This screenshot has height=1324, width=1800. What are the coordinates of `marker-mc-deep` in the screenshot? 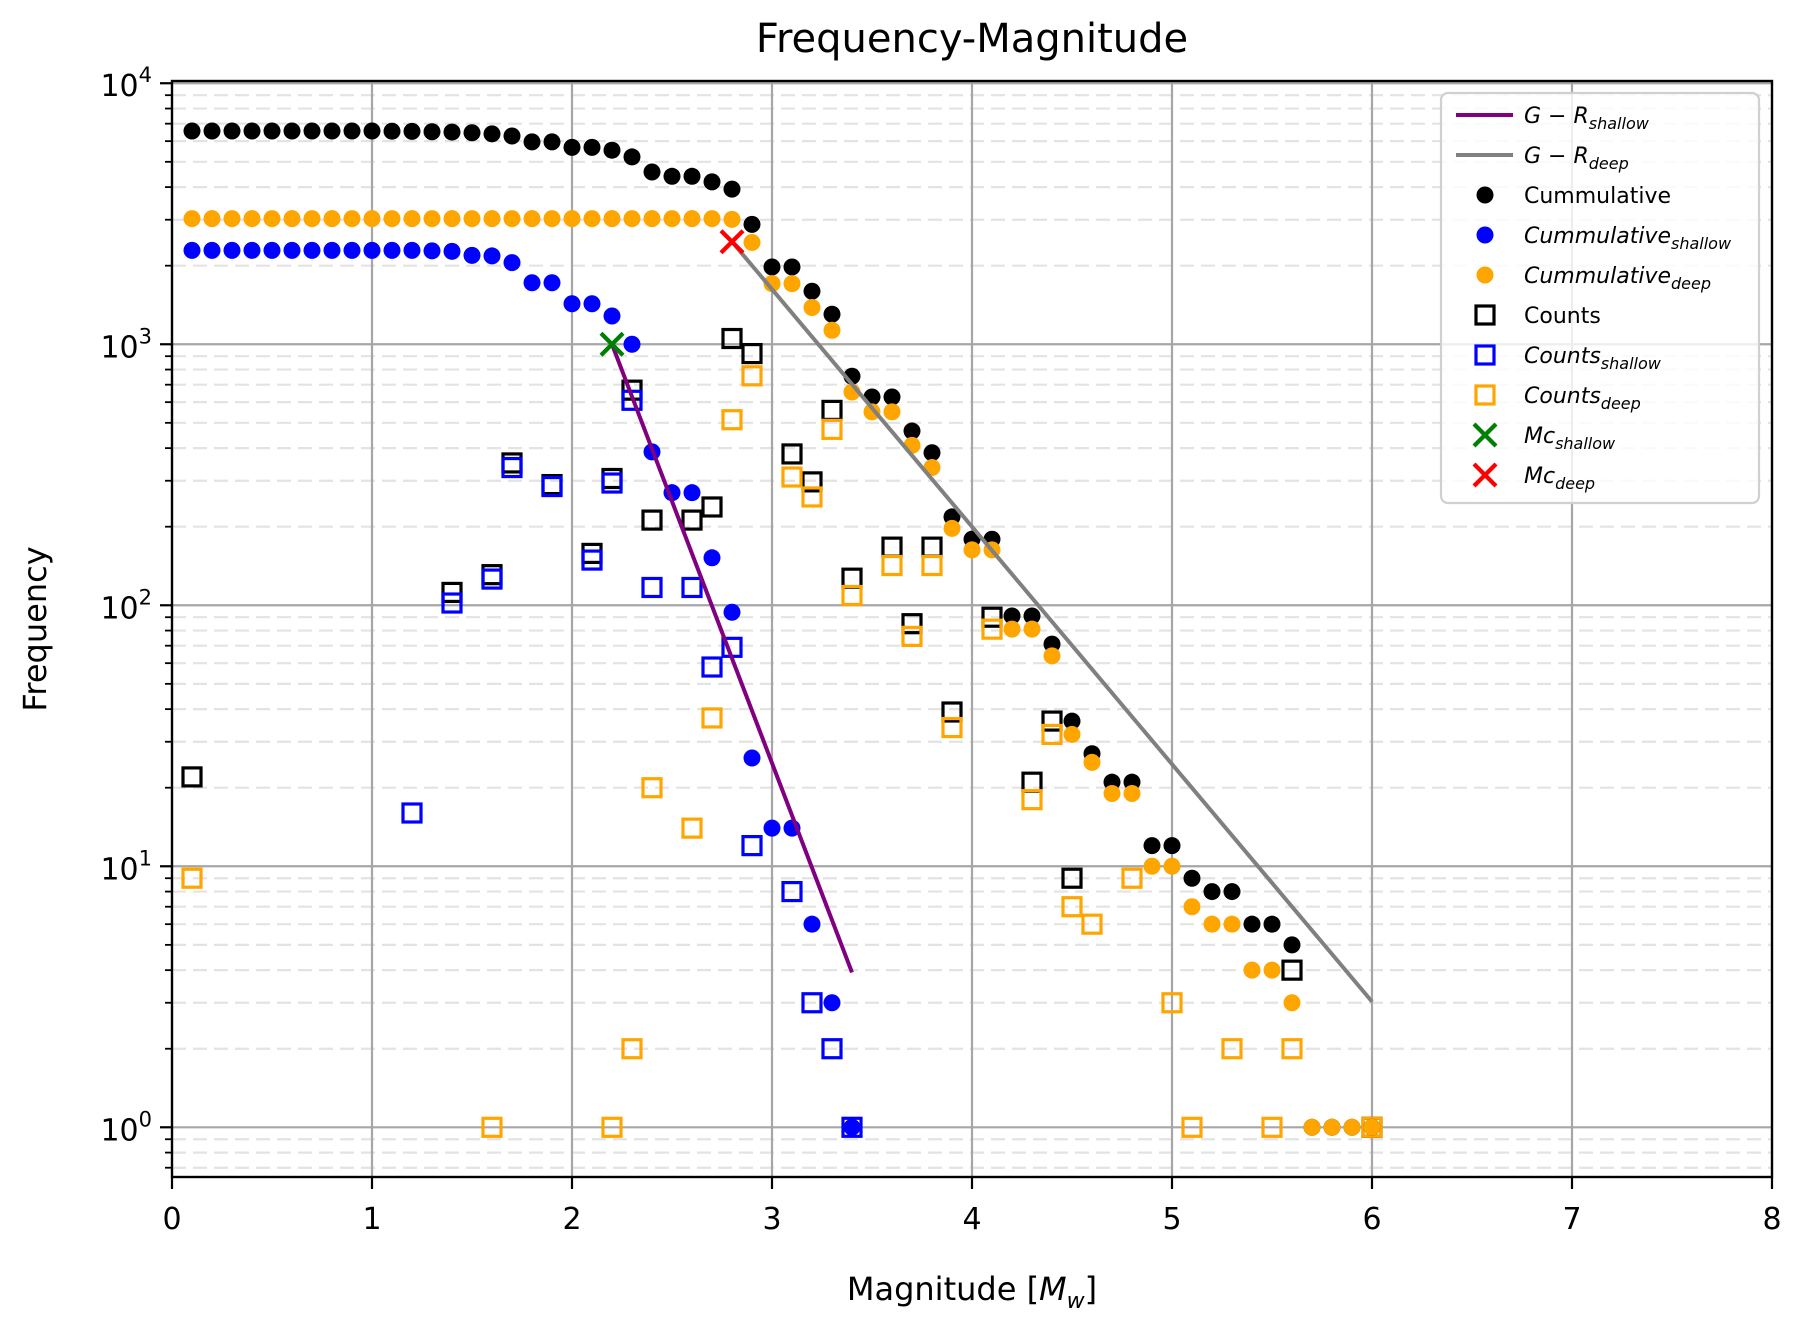 It's located at (732, 242).